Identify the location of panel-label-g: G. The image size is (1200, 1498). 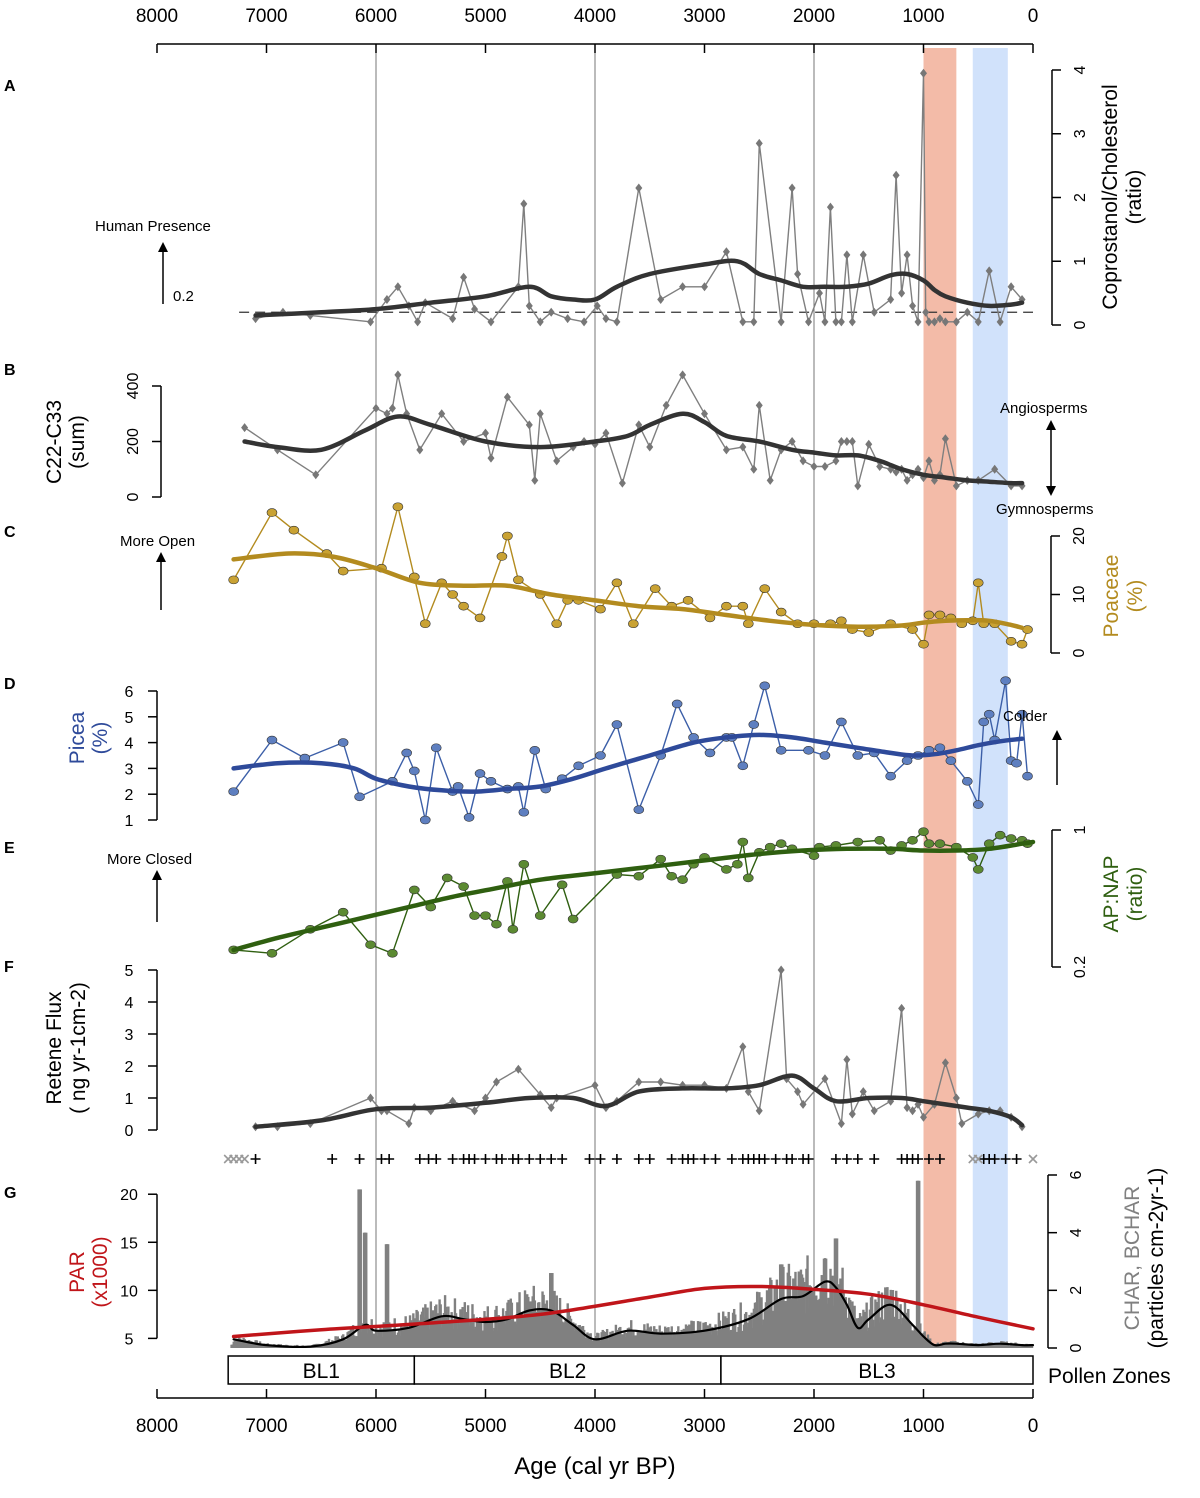
(10, 1193).